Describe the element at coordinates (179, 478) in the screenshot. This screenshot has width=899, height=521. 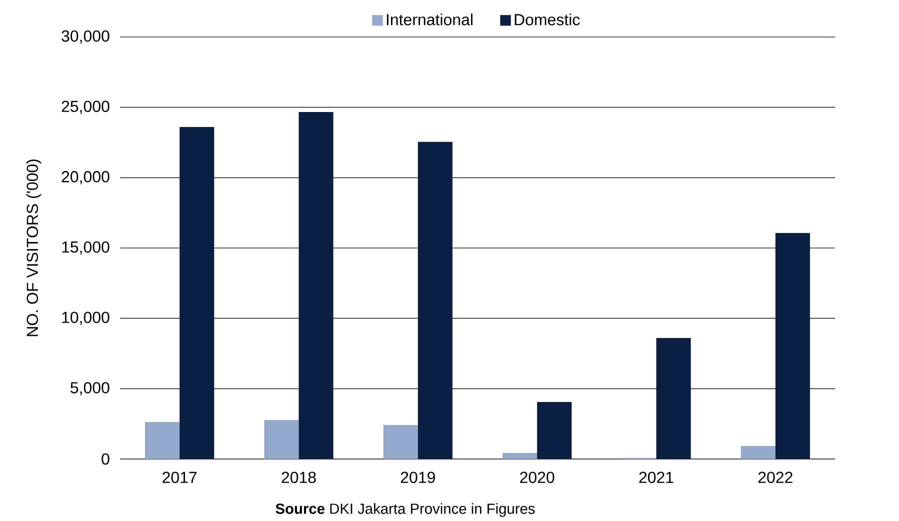
I see `x-tick-label: 2017` at that location.